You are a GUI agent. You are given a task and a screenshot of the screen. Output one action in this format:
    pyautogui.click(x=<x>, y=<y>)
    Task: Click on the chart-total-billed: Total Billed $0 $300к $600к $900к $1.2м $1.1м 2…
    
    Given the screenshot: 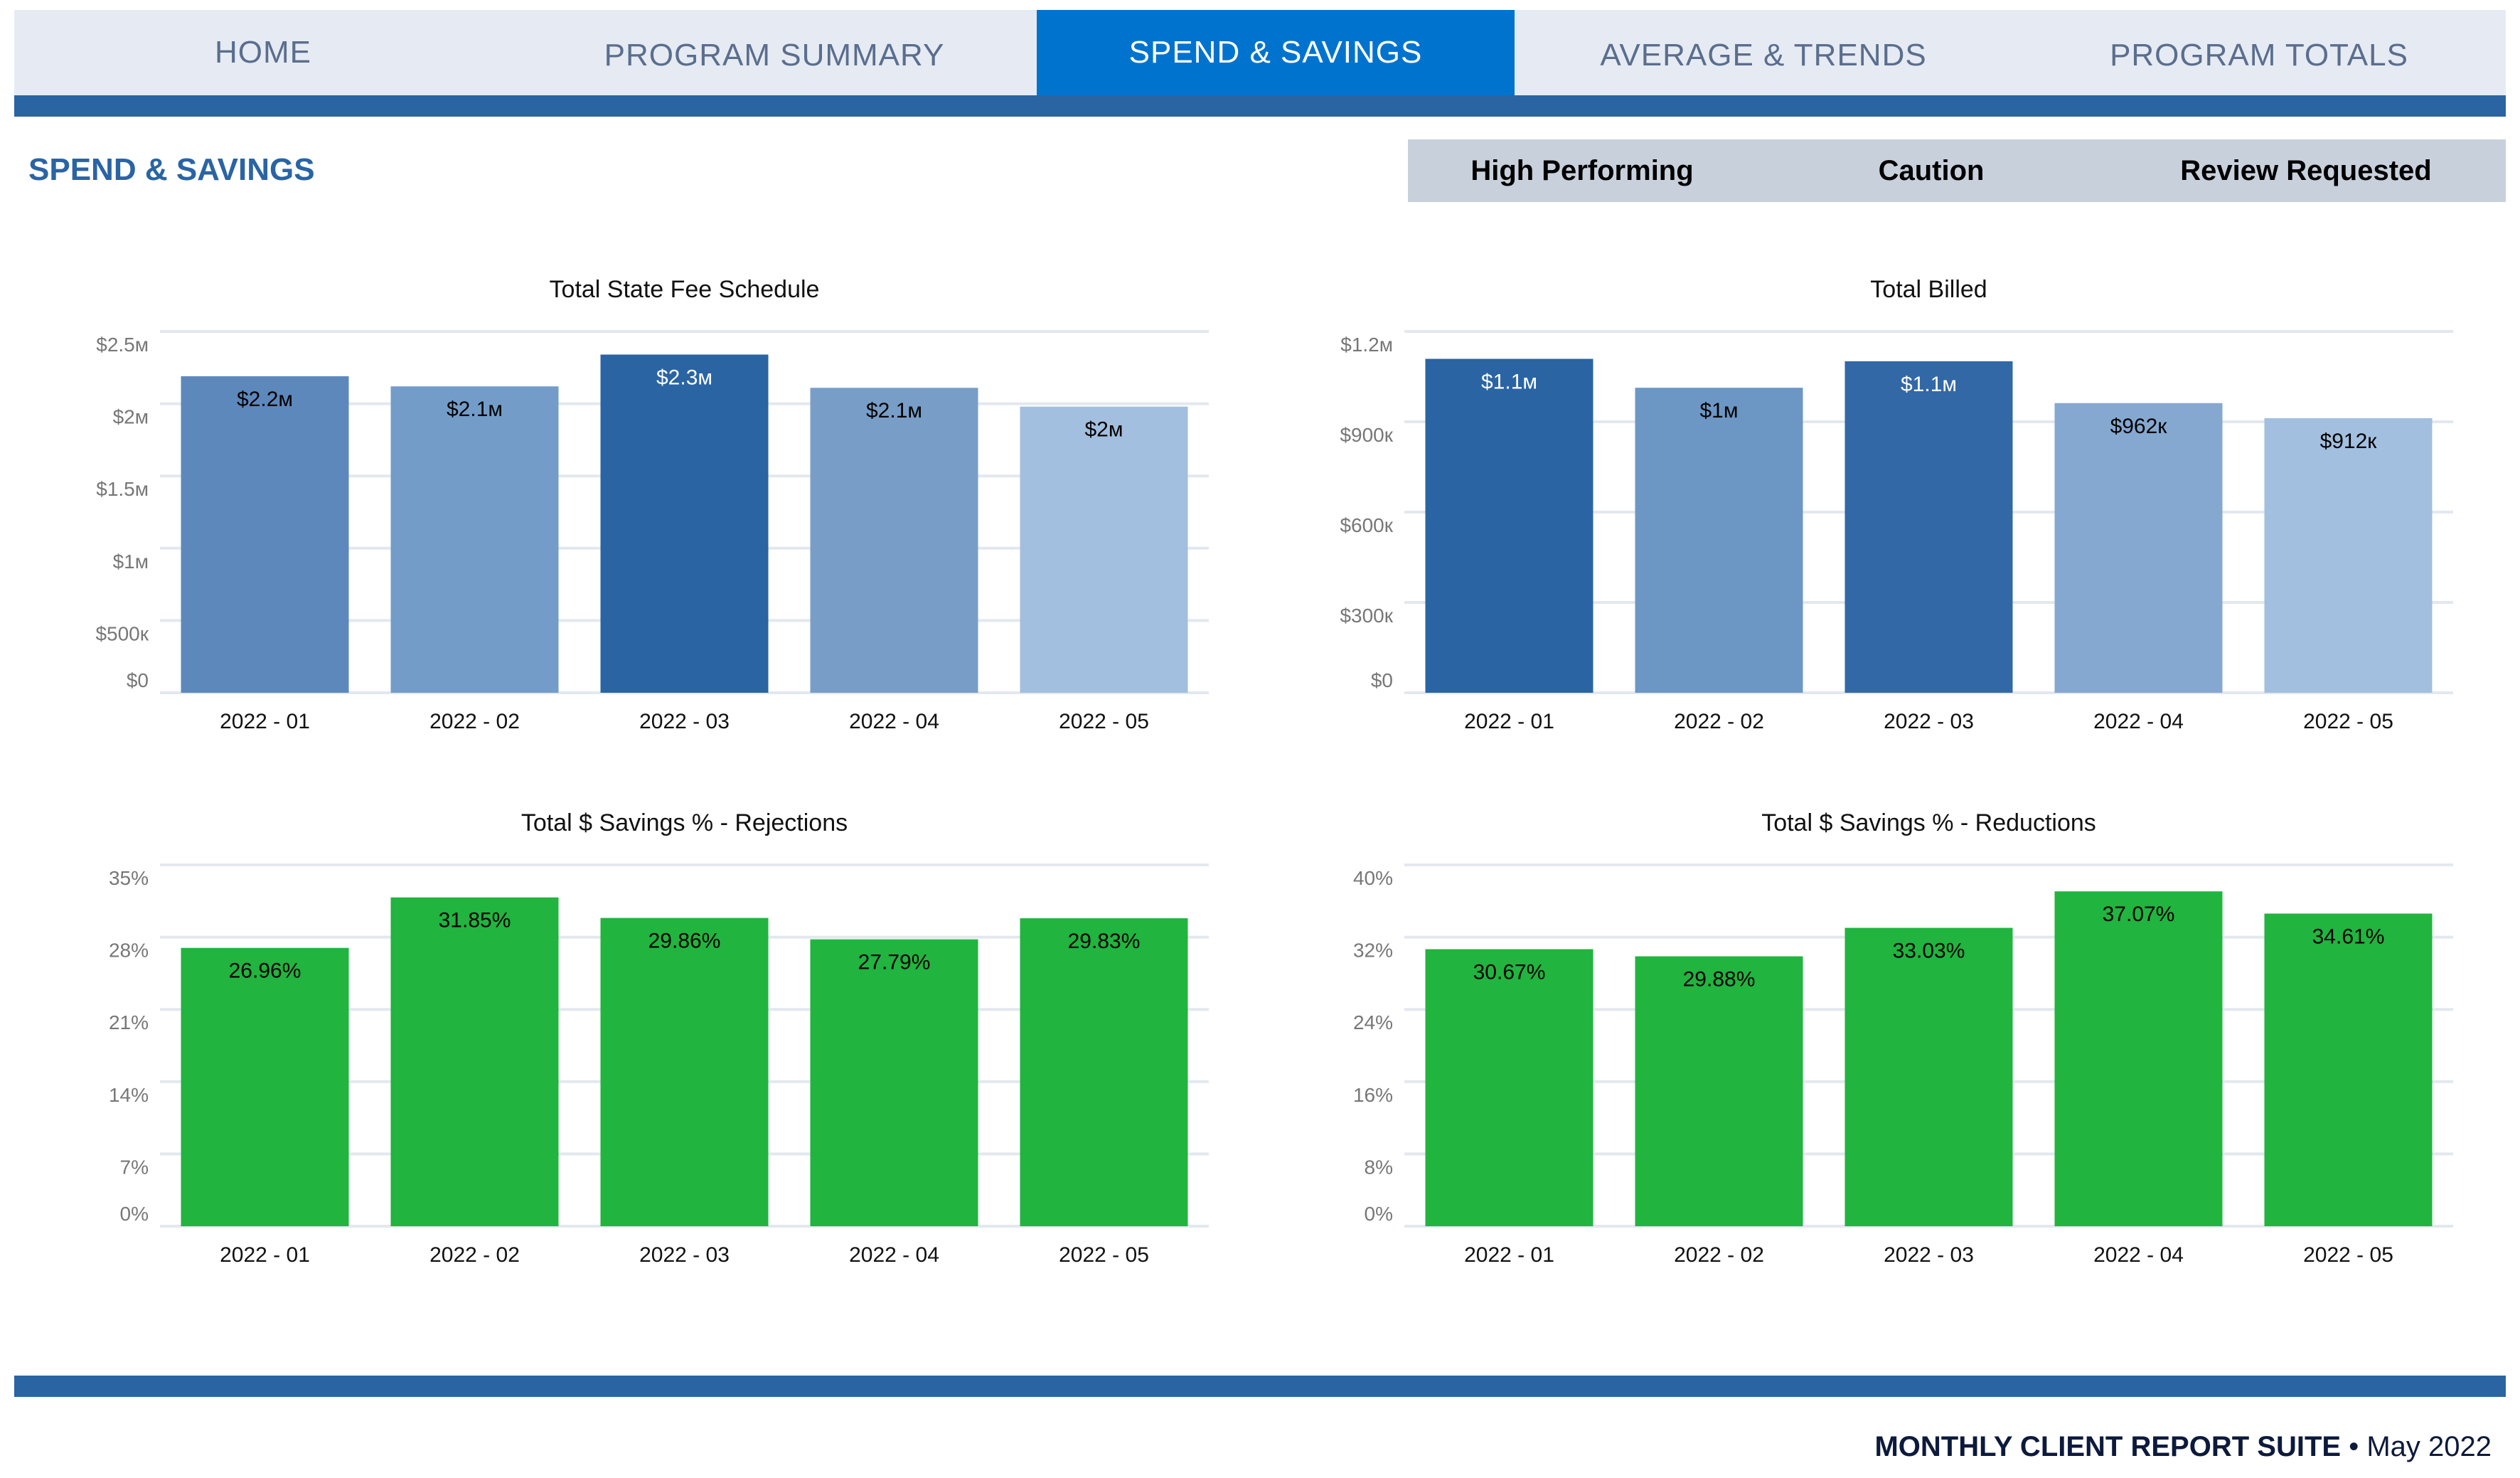 What is the action you would take?
    pyautogui.click(x=1891, y=512)
    